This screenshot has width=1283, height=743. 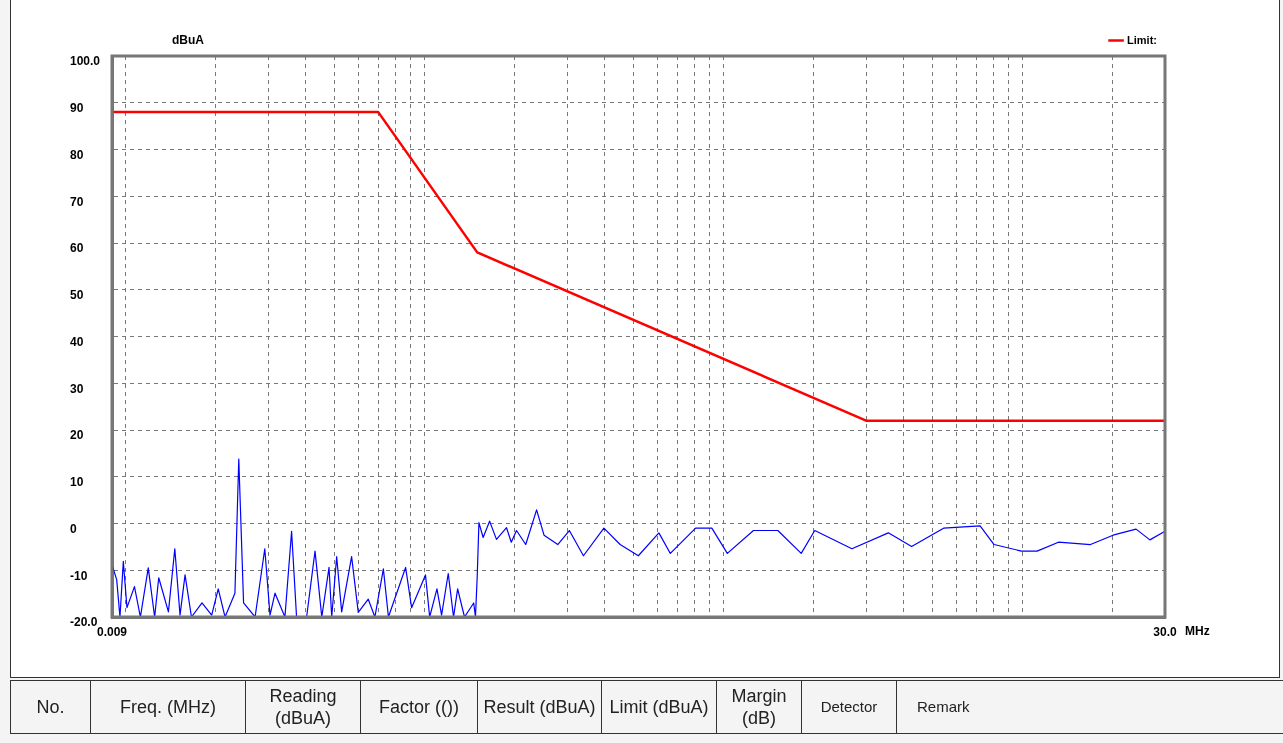 What do you see at coordinates (77, 108) in the screenshot?
I see `y-tick-label: 90` at bounding box center [77, 108].